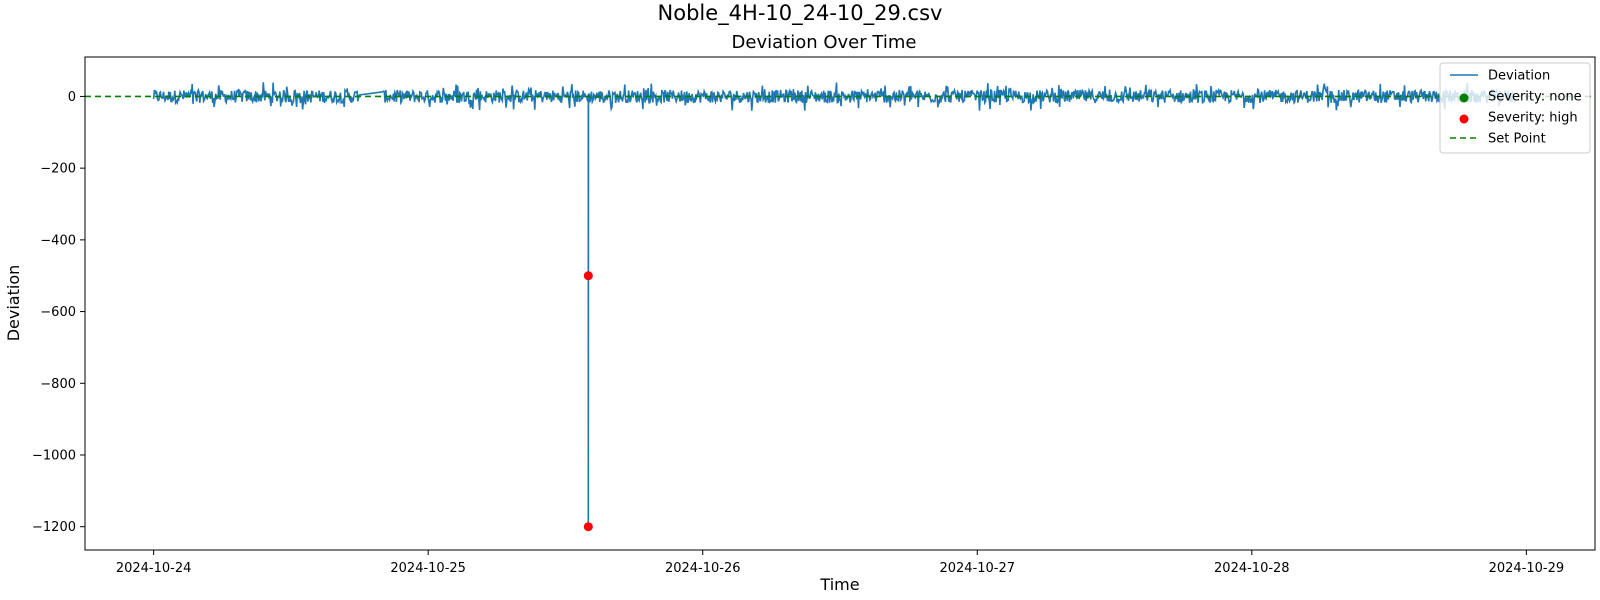  I want to click on y-tick-label: −400, so click(58, 240).